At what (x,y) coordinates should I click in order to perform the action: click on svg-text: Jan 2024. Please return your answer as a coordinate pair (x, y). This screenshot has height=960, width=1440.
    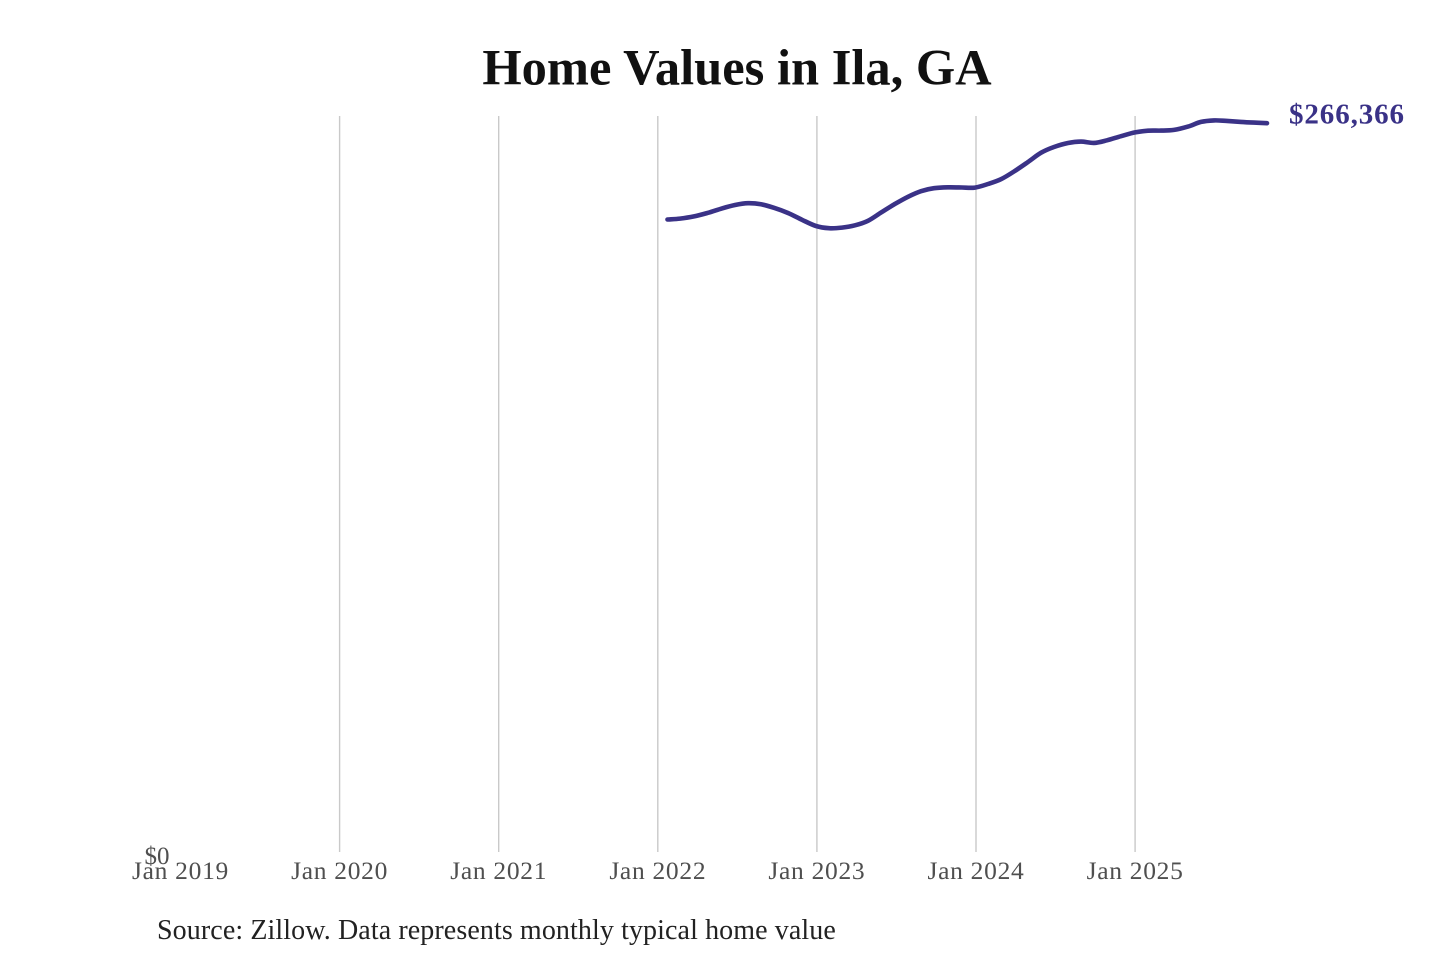
    Looking at the image, I should click on (976, 870).